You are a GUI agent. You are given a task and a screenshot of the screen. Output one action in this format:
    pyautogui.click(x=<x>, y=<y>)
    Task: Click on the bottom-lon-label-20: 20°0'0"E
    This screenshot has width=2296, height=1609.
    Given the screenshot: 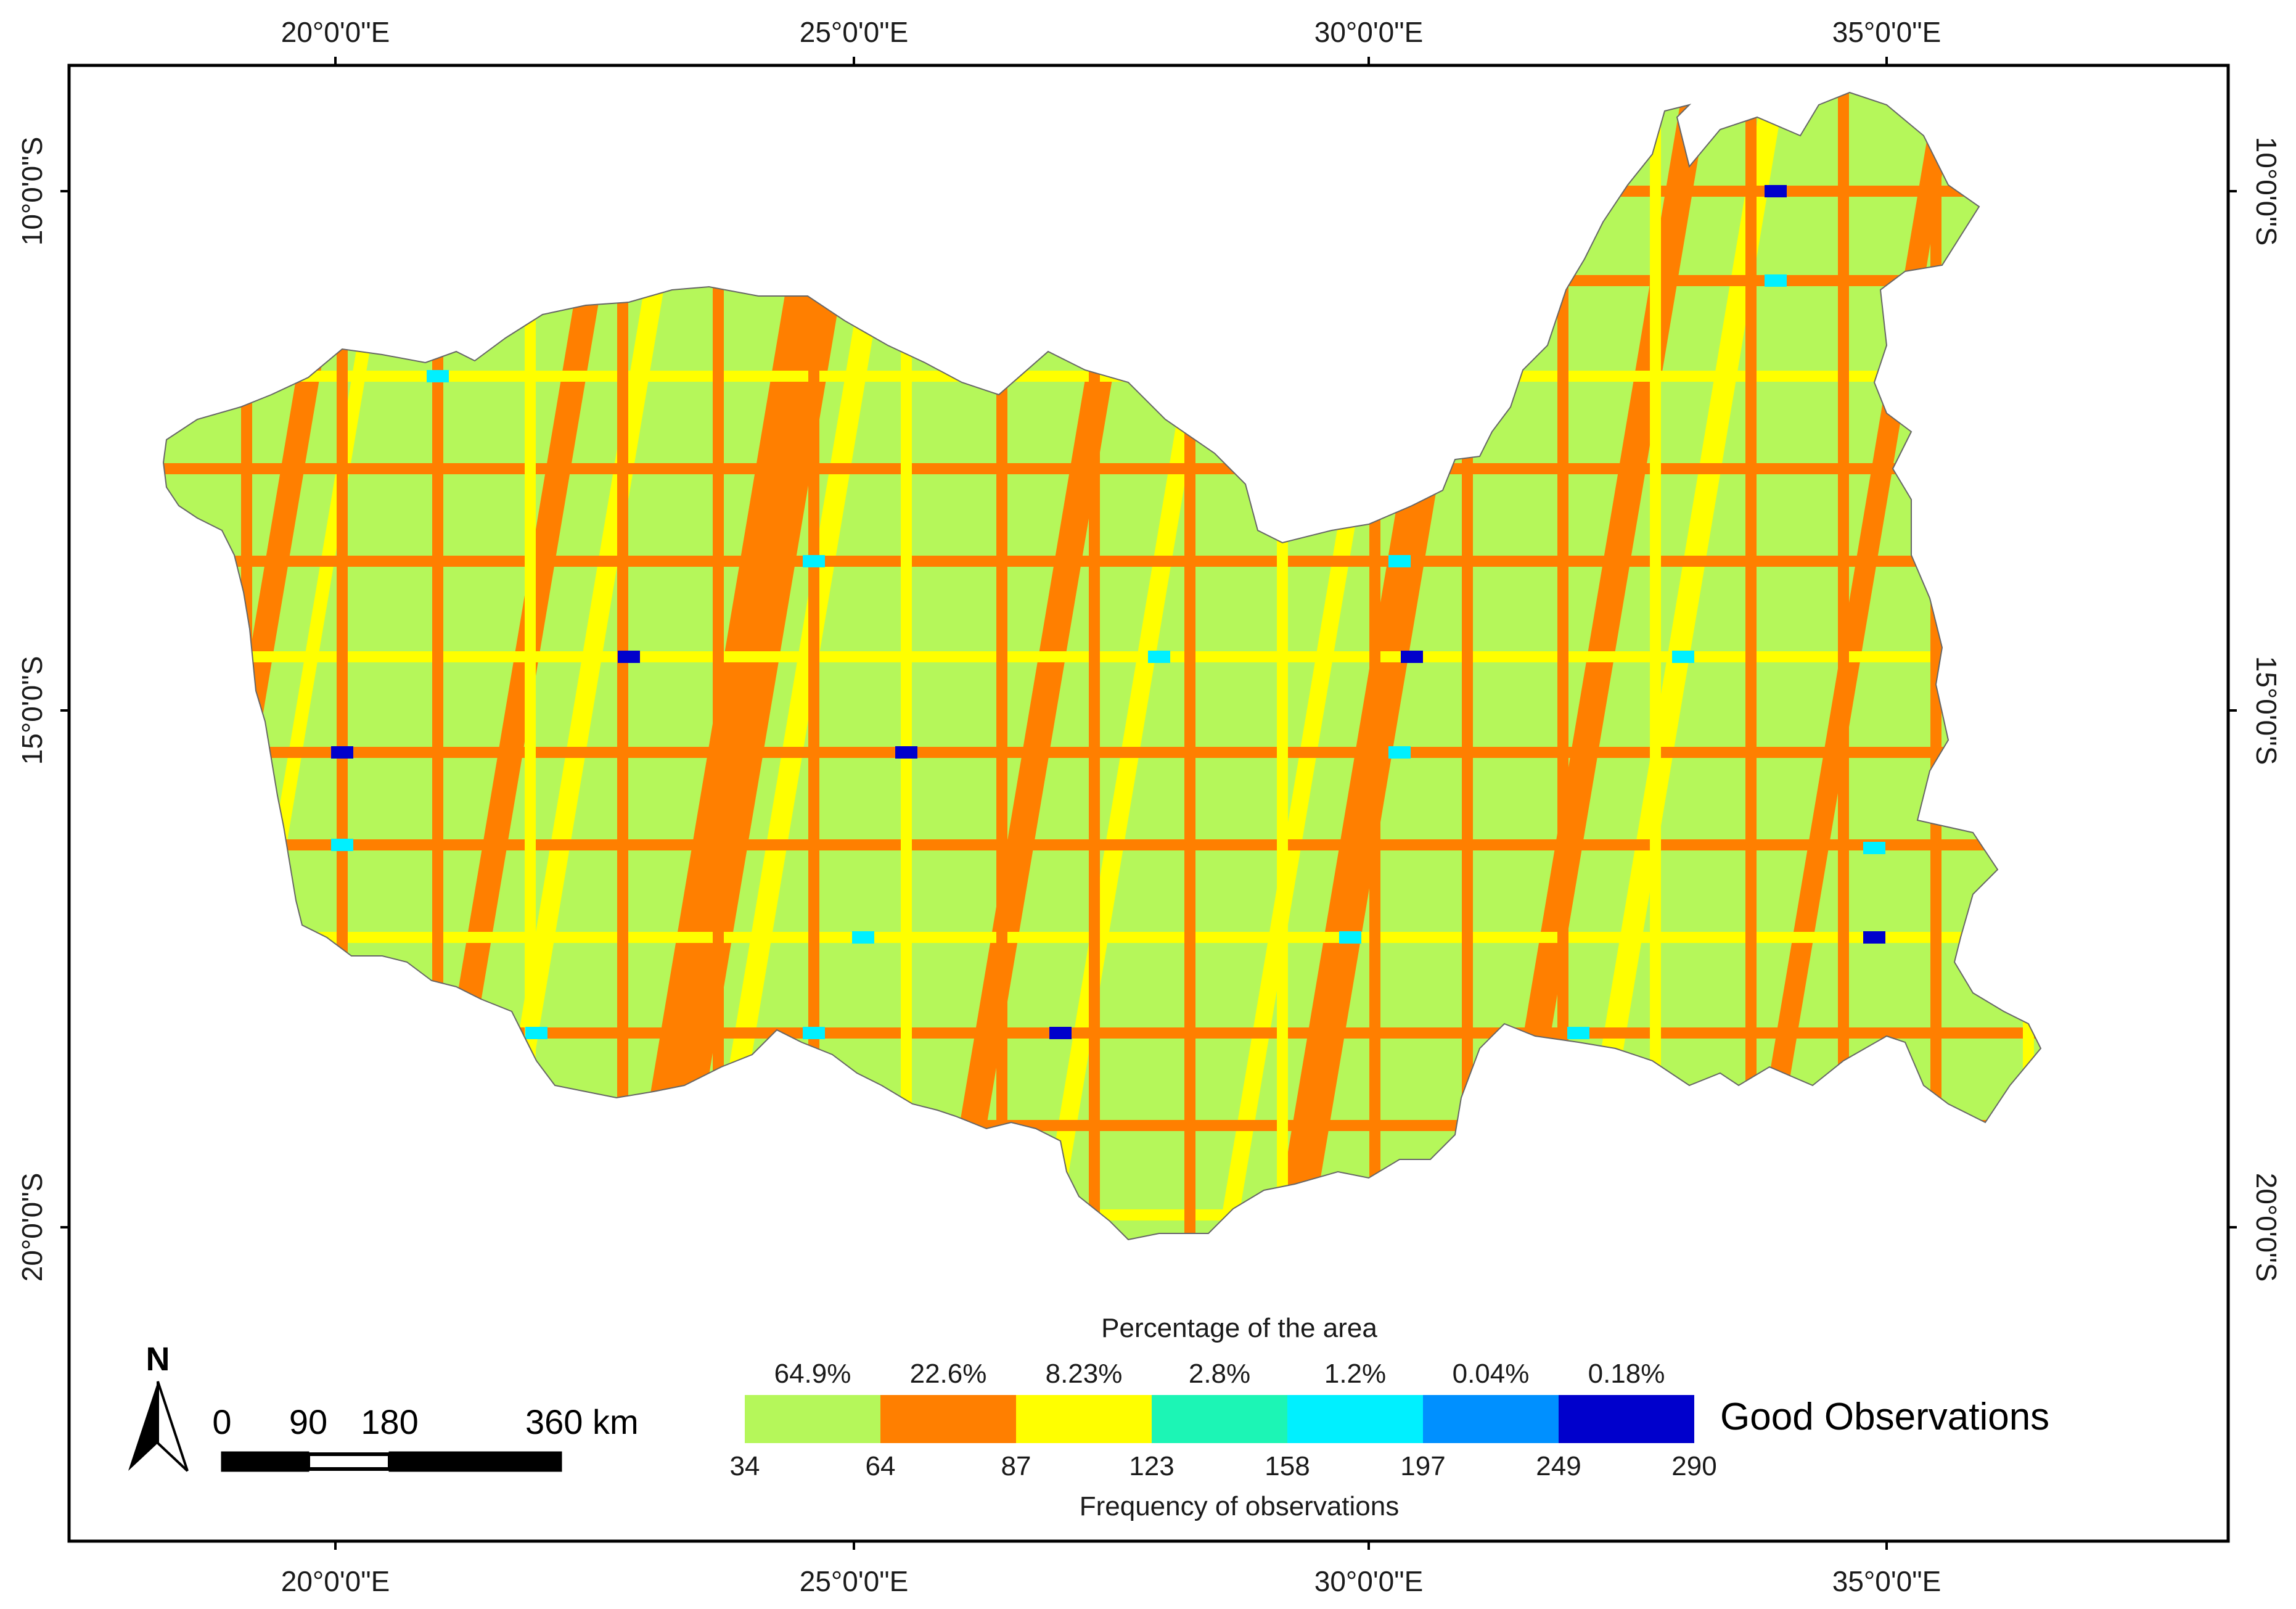 What is the action you would take?
    pyautogui.click(x=336, y=1581)
    